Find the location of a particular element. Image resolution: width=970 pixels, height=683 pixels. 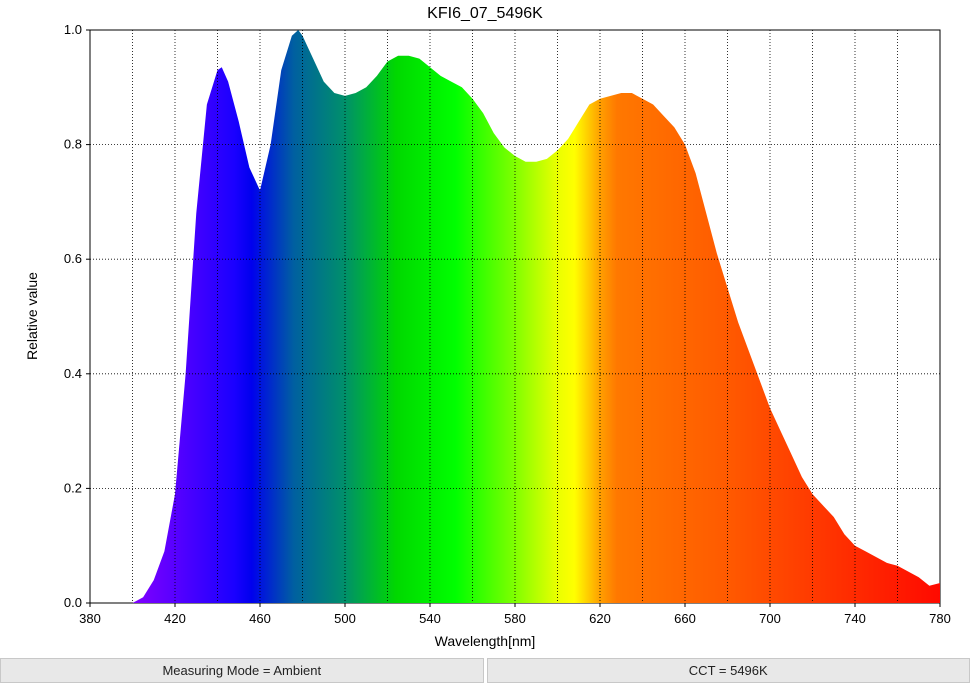

y-axis-label: Relative value is located at coordinates (32, 316).